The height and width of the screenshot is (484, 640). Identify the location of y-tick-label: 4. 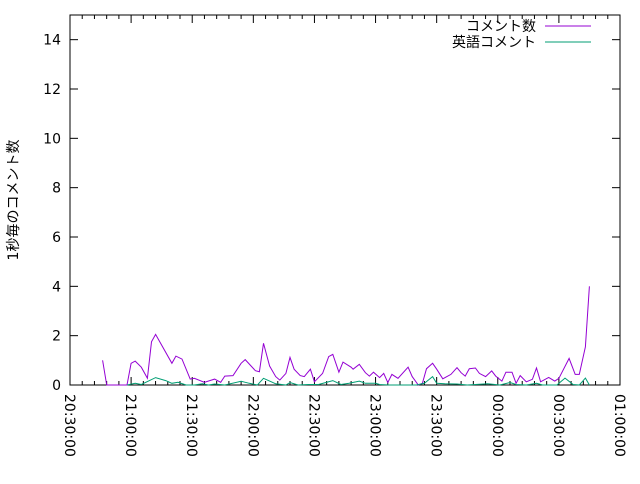
(56, 287).